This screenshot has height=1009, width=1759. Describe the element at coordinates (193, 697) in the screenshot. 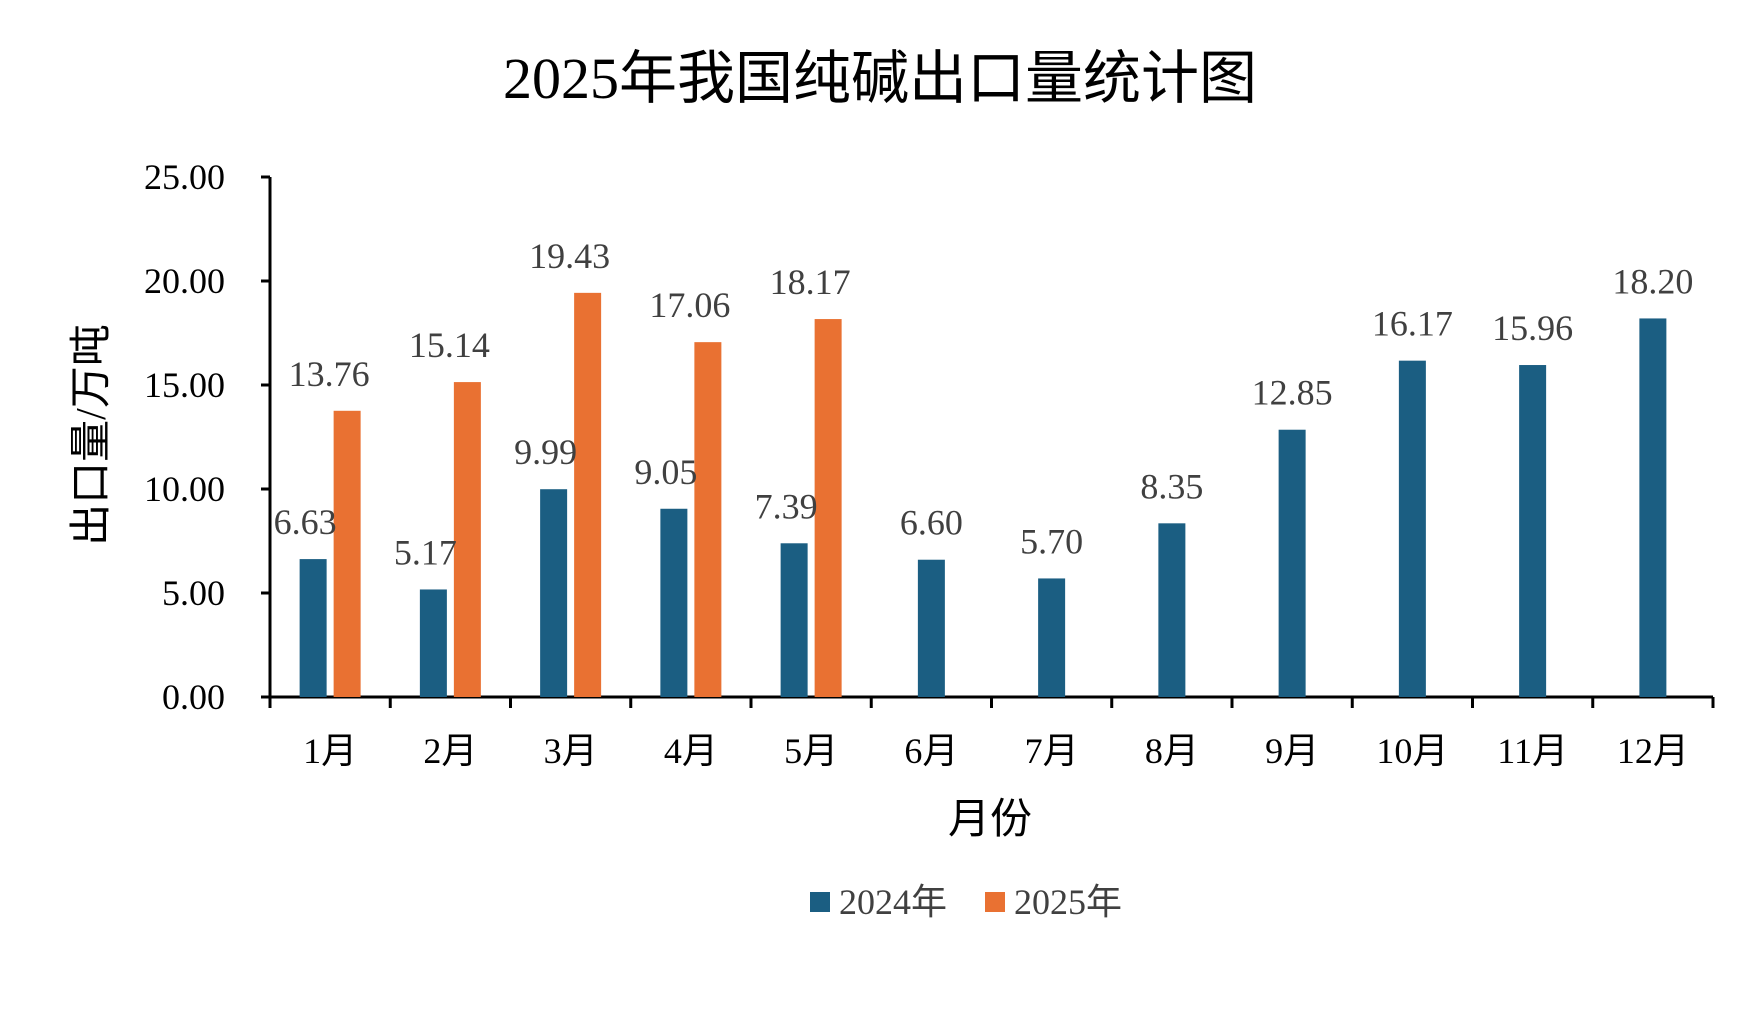

I see `y-tick-label: 0.00` at that location.